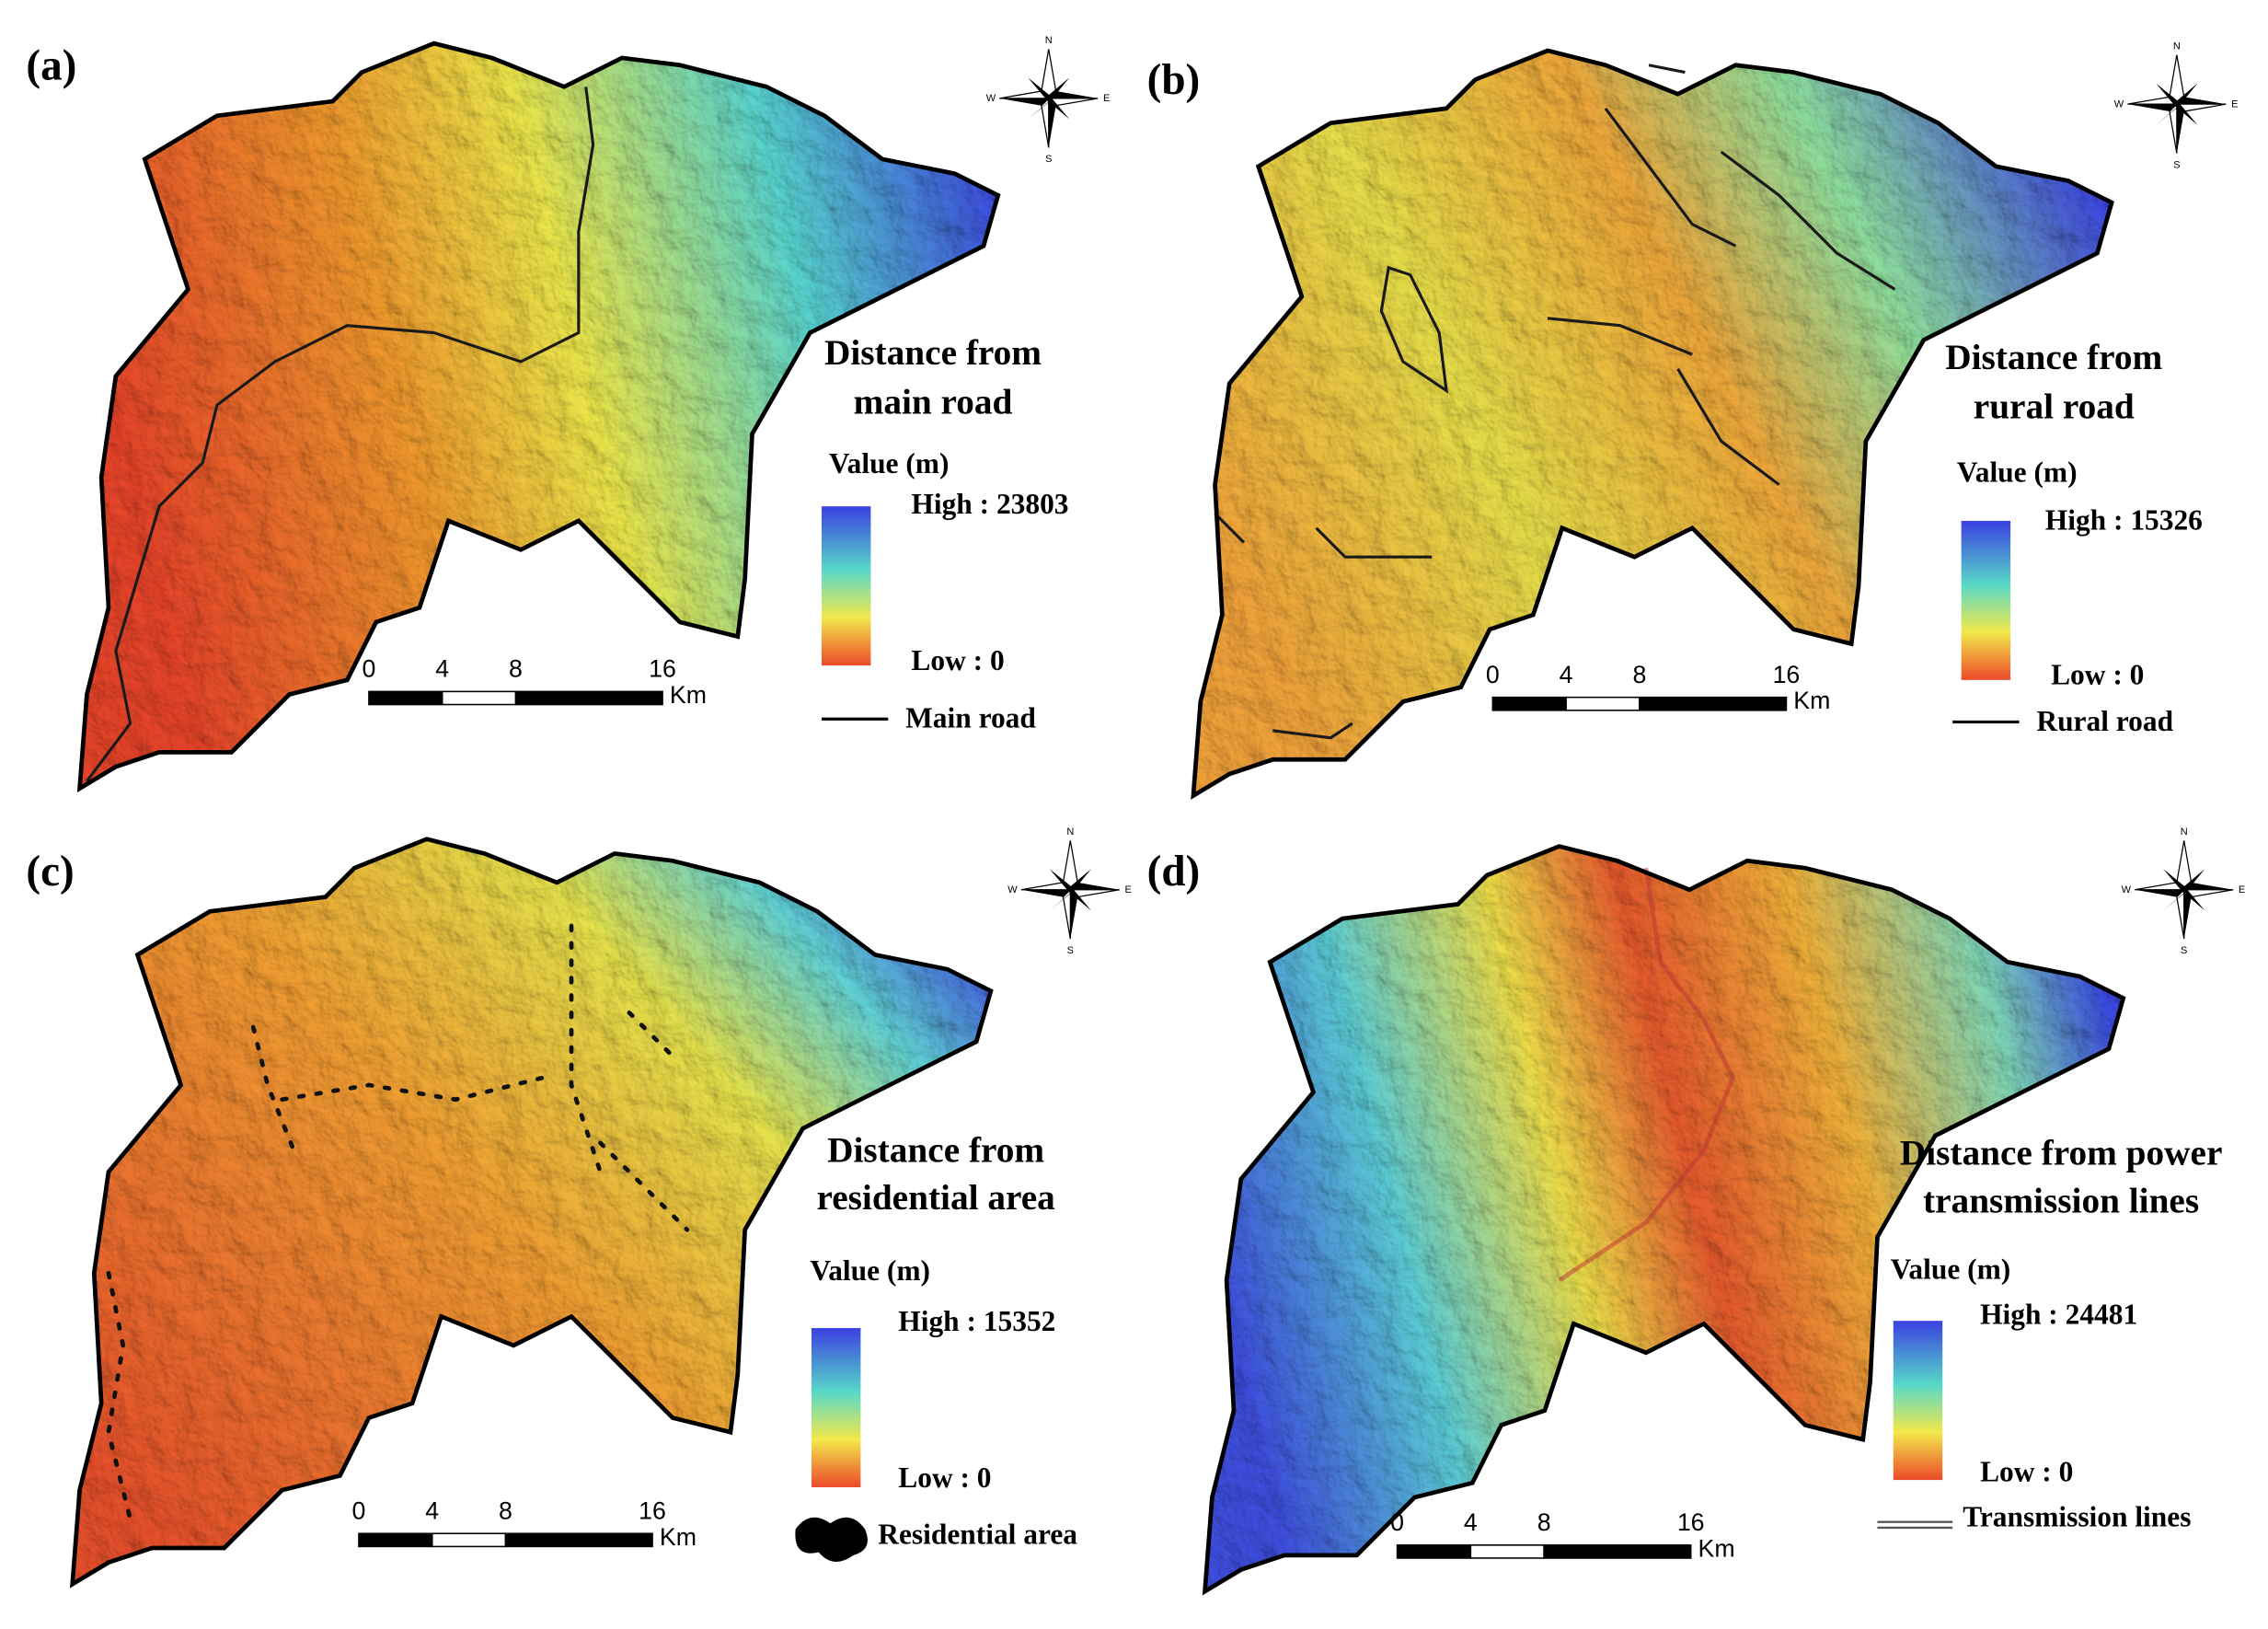  I want to click on panel-label: (c), so click(50, 871).